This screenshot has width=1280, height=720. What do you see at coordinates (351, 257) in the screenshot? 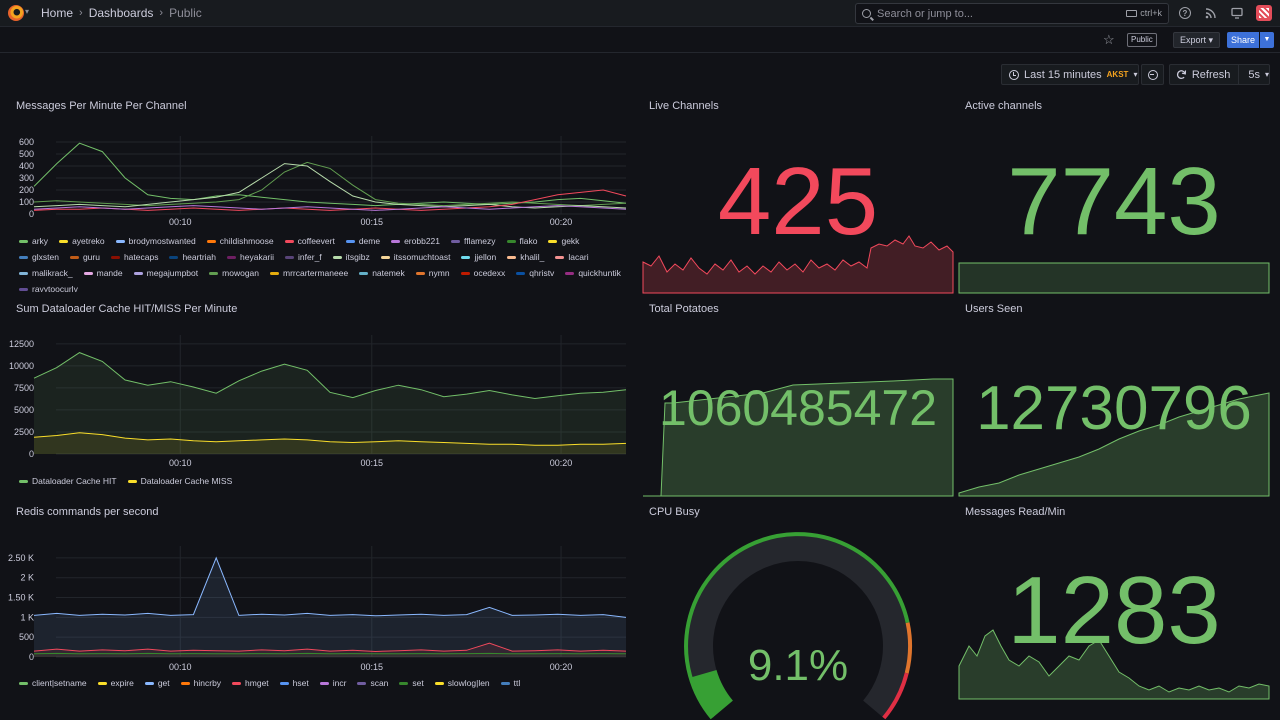
I see `legend-item: itsgibz` at bounding box center [351, 257].